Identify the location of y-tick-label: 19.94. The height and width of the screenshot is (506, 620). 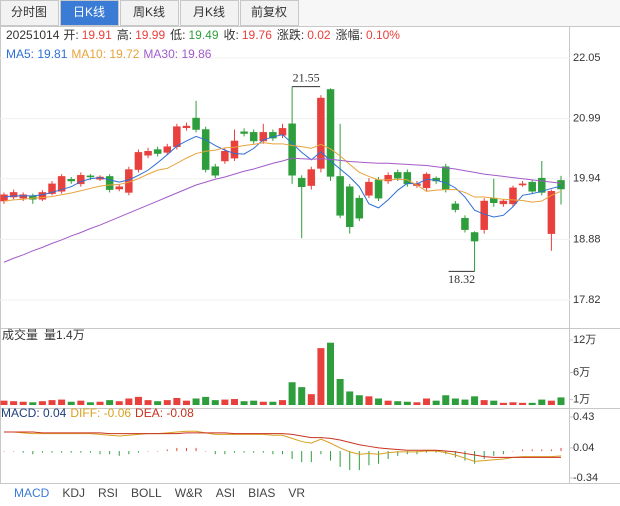
(587, 179).